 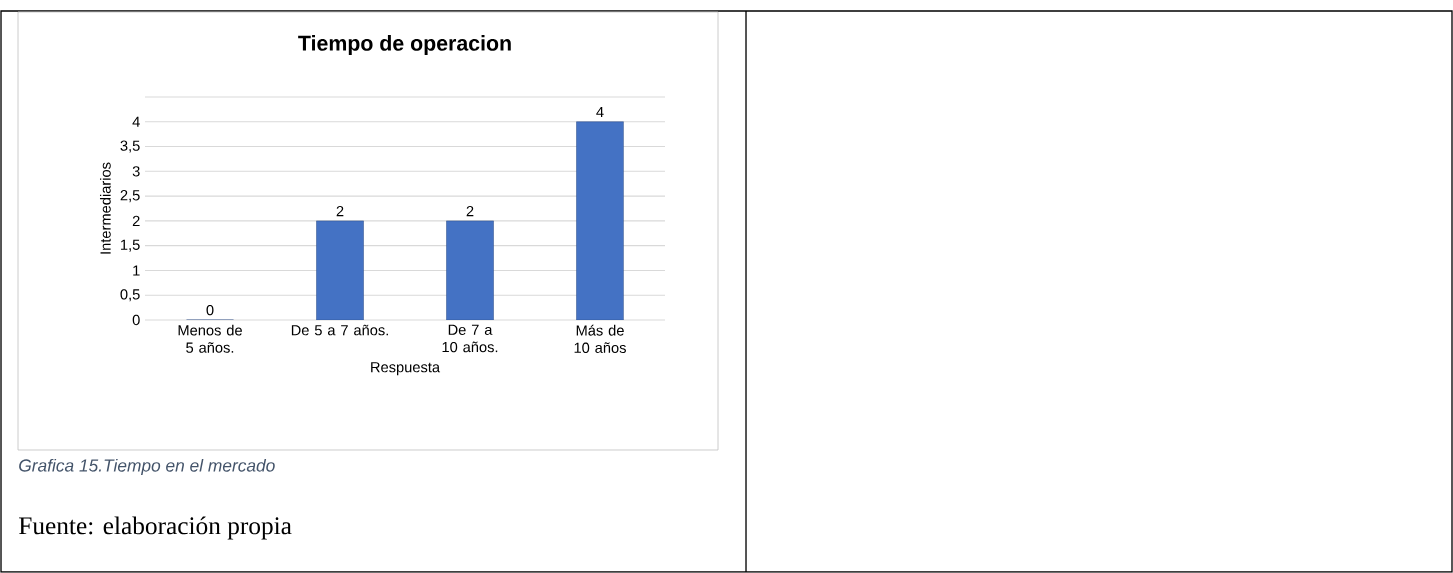 What do you see at coordinates (130, 196) in the screenshot?
I see `y-tick-label: 2,5` at bounding box center [130, 196].